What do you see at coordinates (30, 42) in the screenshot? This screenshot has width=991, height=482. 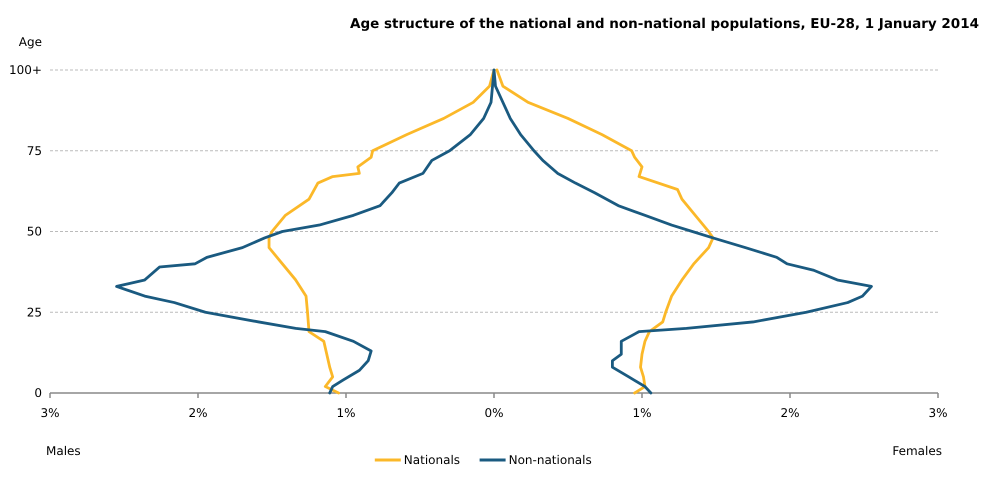 I see `axis-title: Age` at bounding box center [30, 42].